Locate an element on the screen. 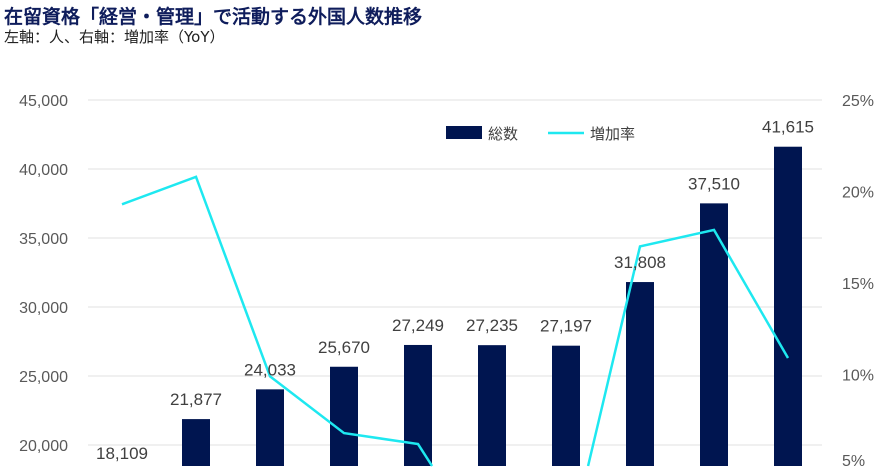  legend-label-total: 総数 is located at coordinates (503, 134).